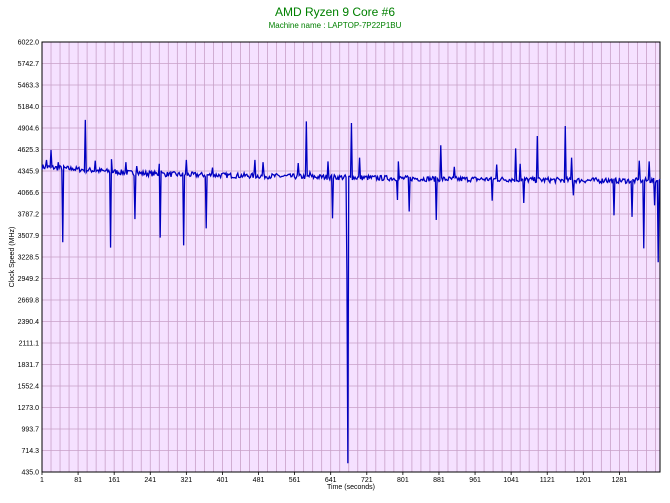 The image size is (670, 503). Describe the element at coordinates (259, 480) in the screenshot. I see `x-tick-label: 481` at that location.